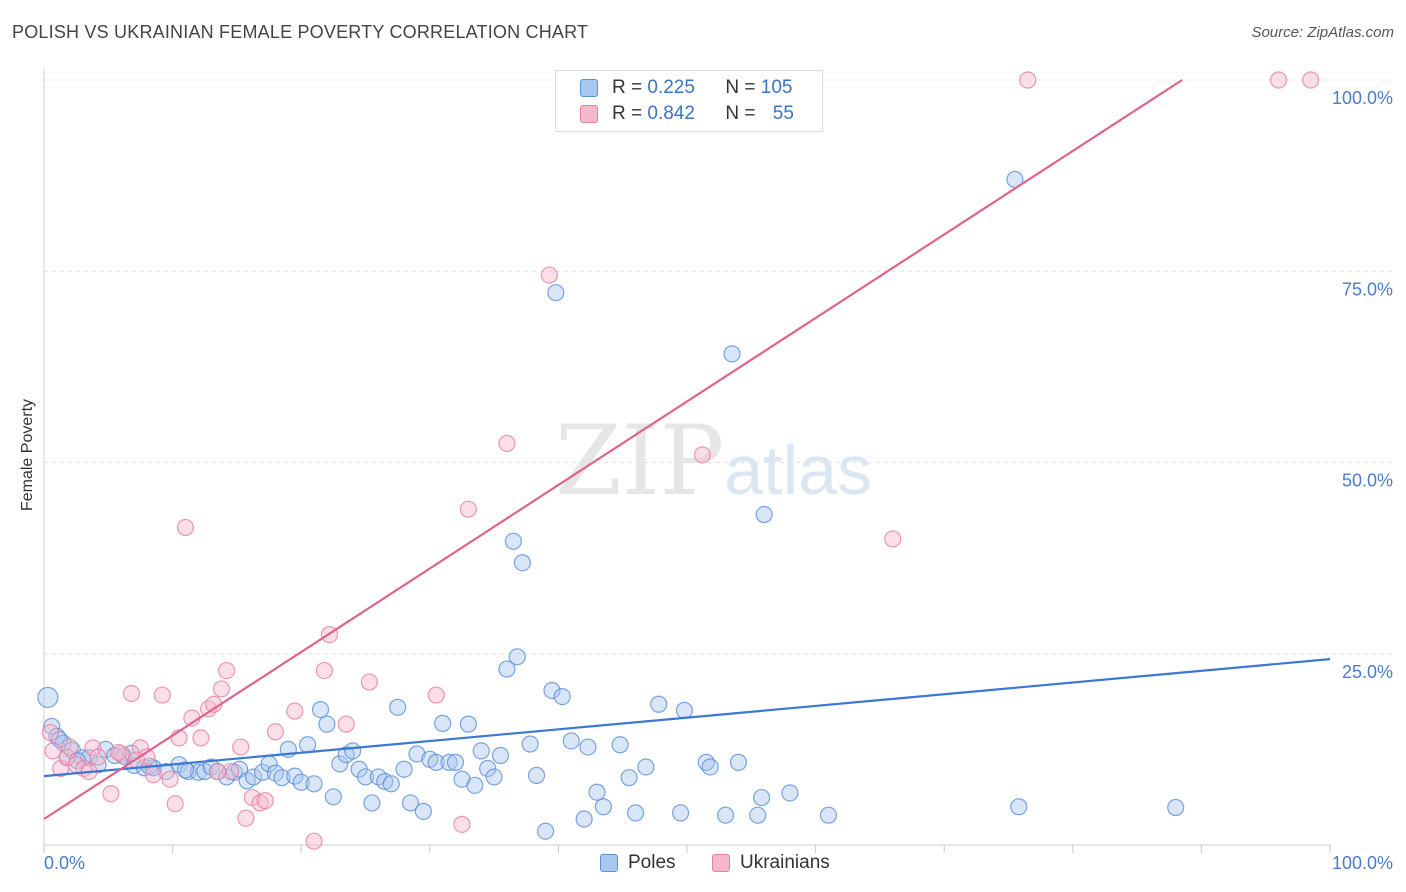  What do you see at coordinates (1322, 32) in the screenshot?
I see `source-label: Source: ZipAtlas.com` at bounding box center [1322, 32].